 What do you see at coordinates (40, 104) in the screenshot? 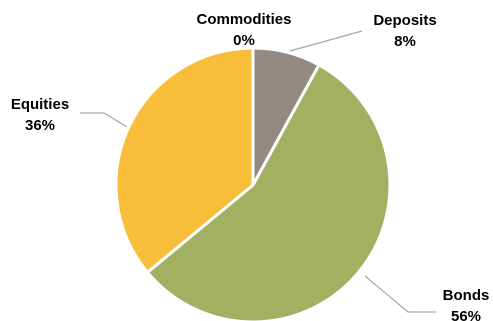
I see `label-equities-name: Equities` at bounding box center [40, 104].